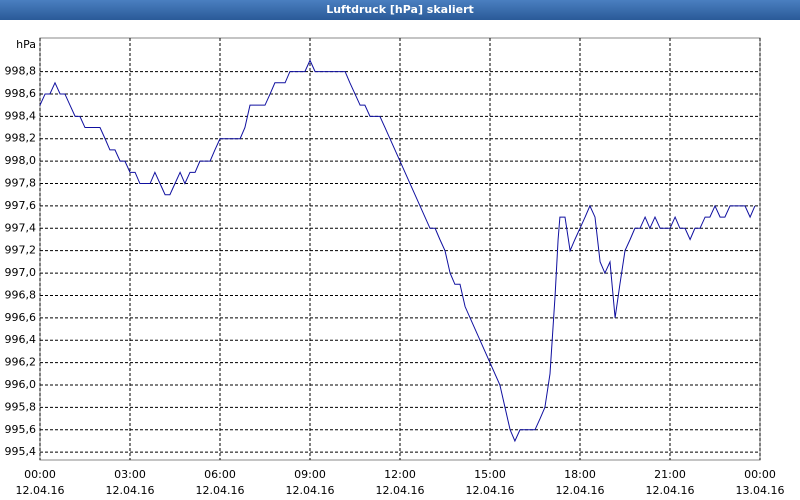  What do you see at coordinates (21, 93) in the screenshot?
I see `y-tick-label: 998,6` at bounding box center [21, 93].